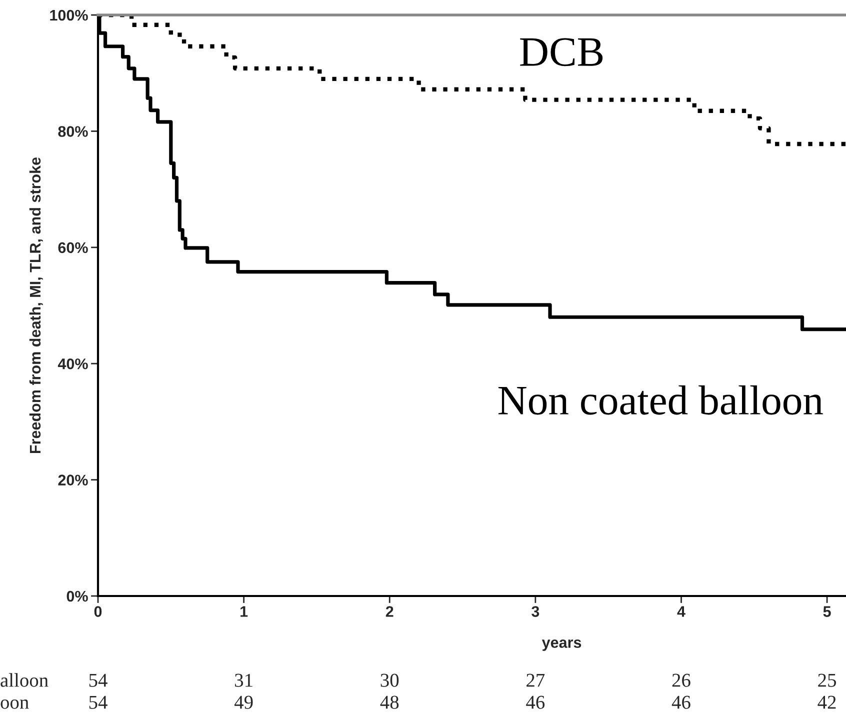 This screenshot has height=728, width=846. What do you see at coordinates (561, 52) in the screenshot?
I see `series-label: DCB` at bounding box center [561, 52].